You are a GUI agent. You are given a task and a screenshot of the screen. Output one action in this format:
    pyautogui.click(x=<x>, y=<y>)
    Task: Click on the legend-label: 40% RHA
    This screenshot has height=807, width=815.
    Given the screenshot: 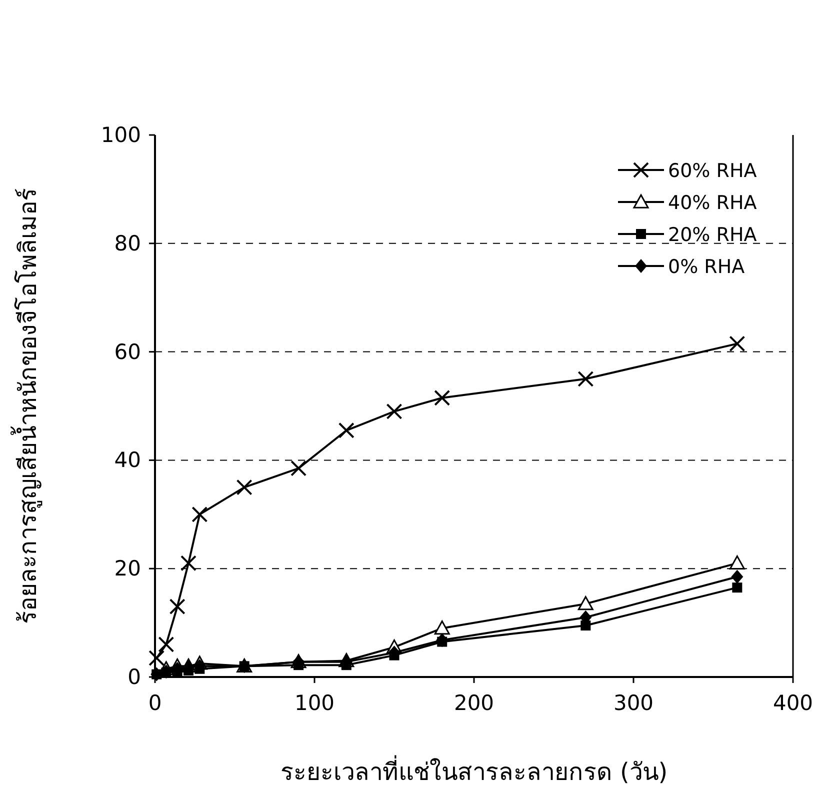 What is the action you would take?
    pyautogui.click(x=712, y=203)
    